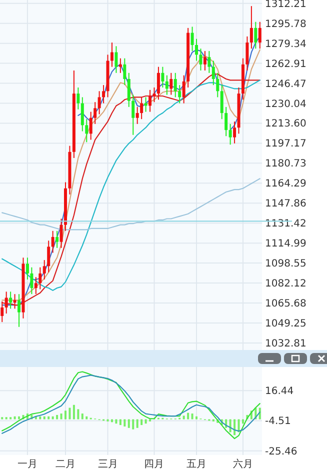 The image size is (327, 471). I want to click on x-tick-label: 二月, so click(66, 464).